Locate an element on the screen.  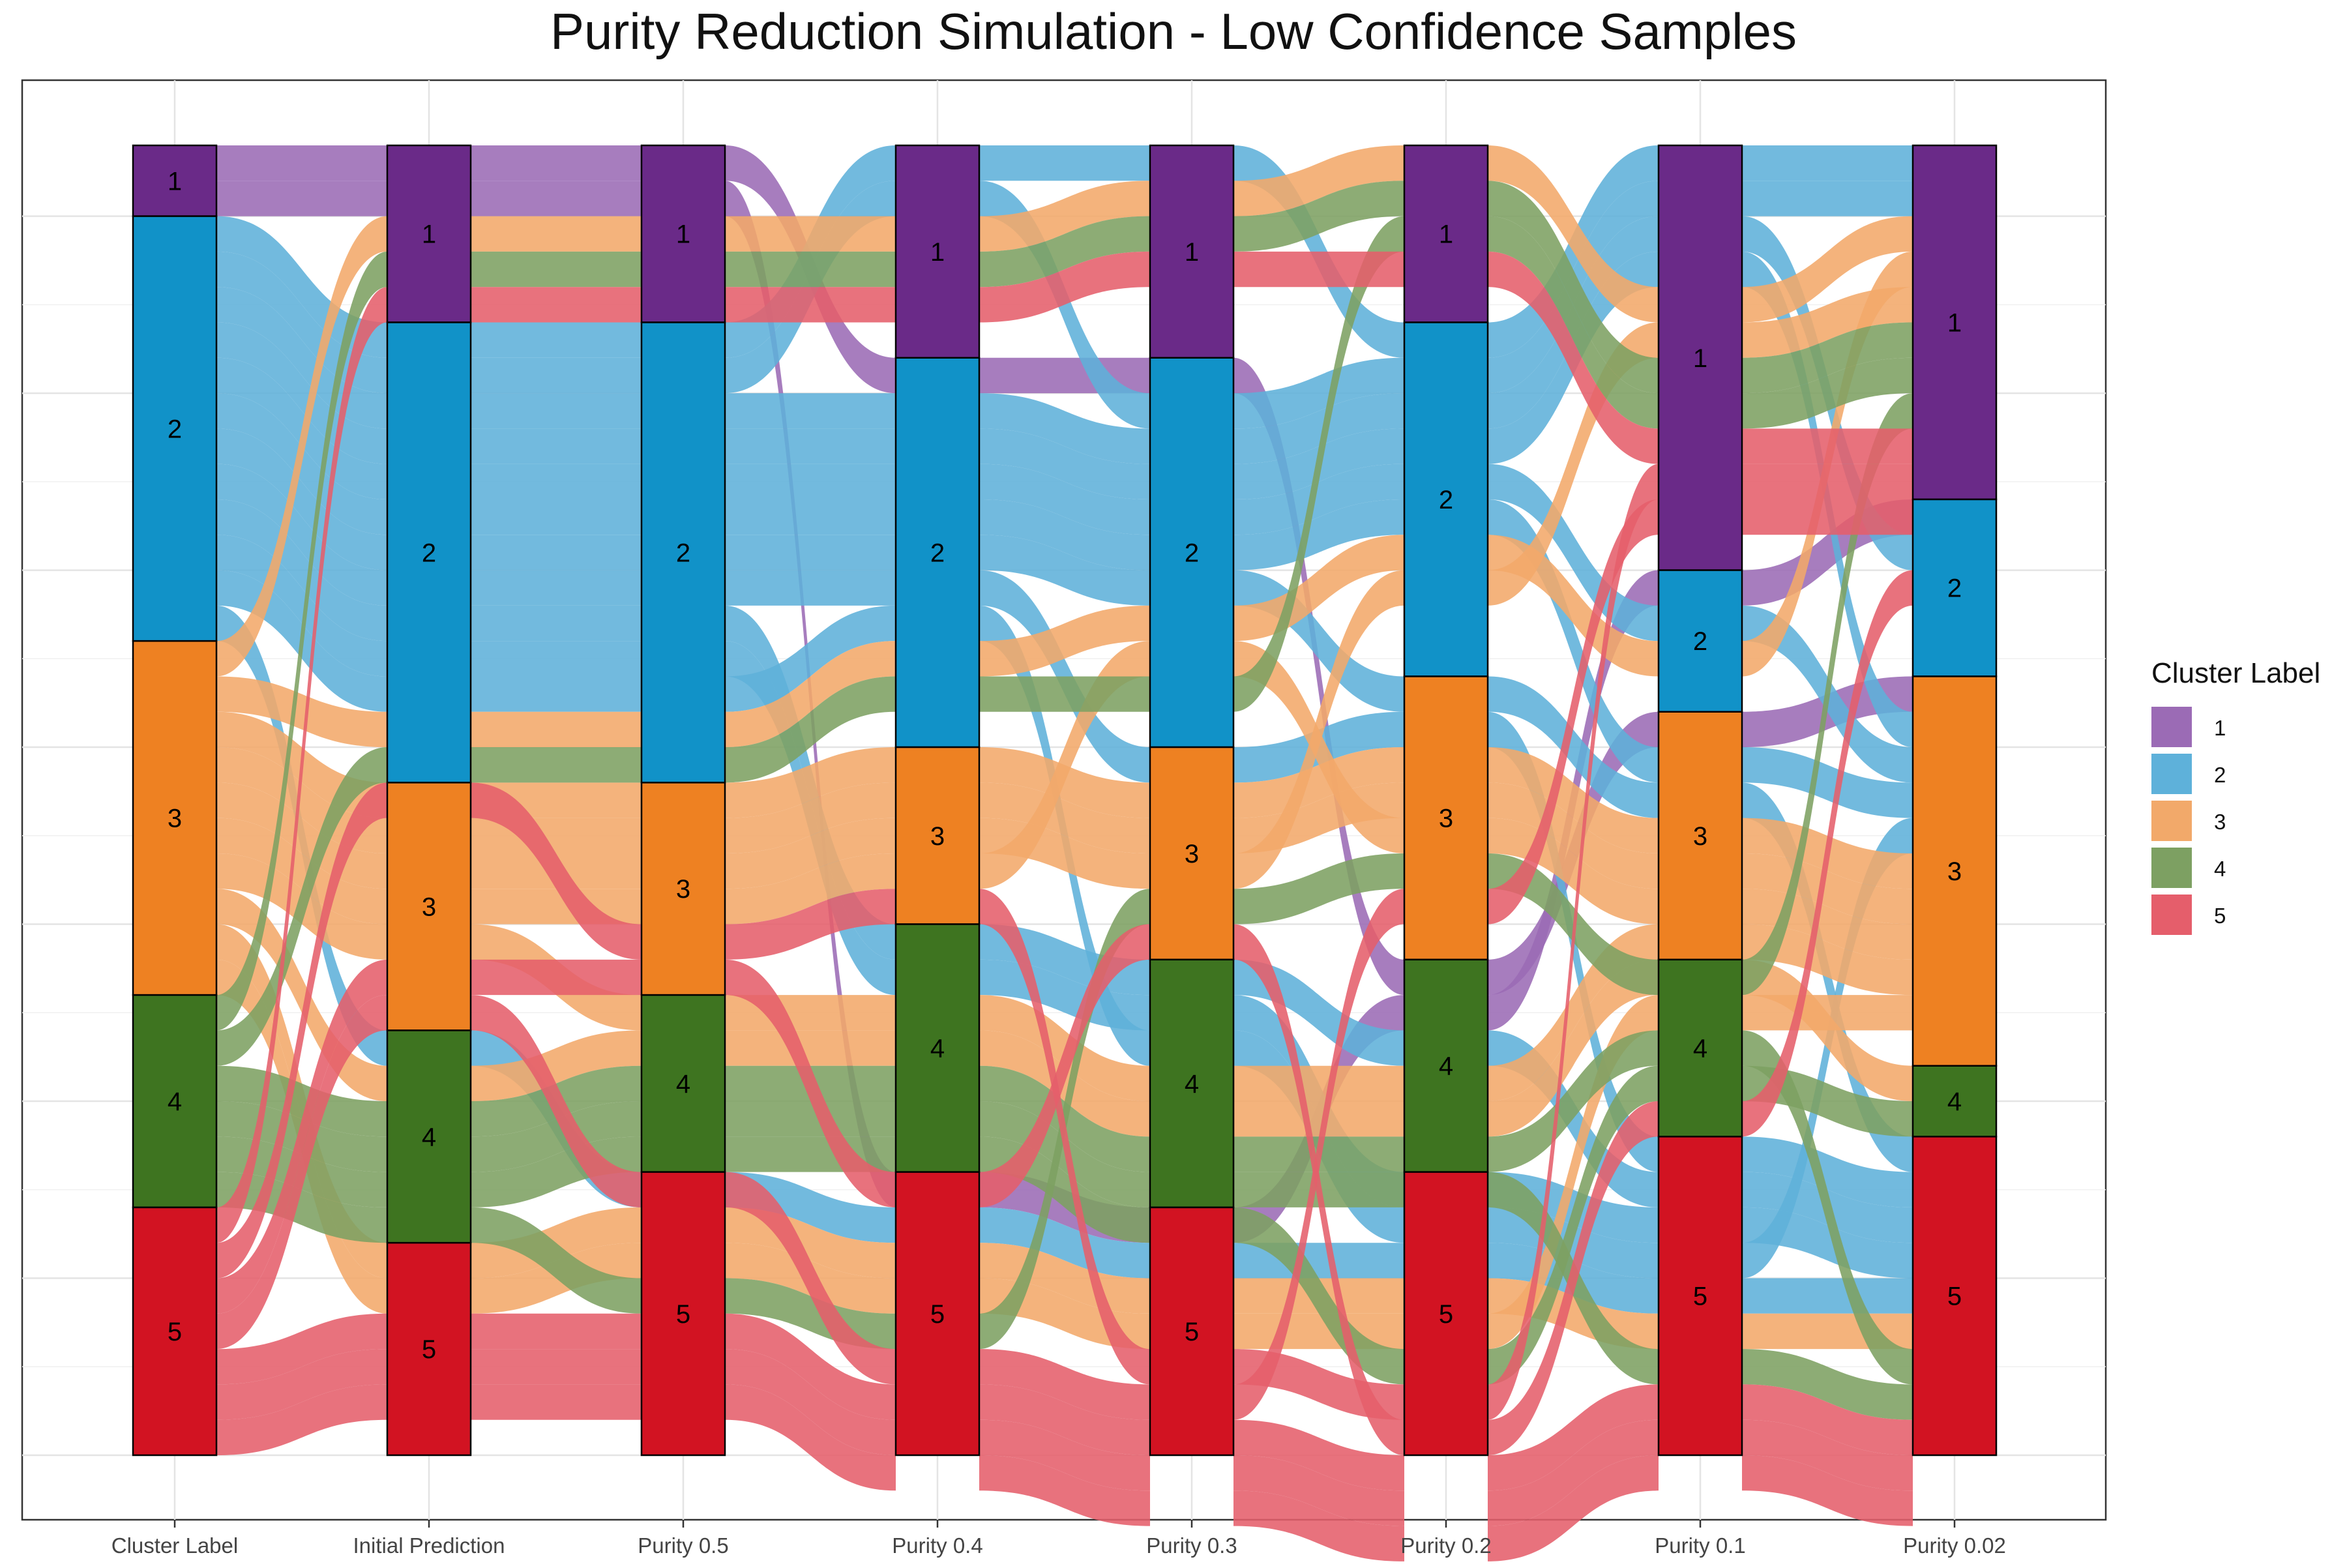
x-tick-label: Cluster Label is located at coordinates (175, 1546).